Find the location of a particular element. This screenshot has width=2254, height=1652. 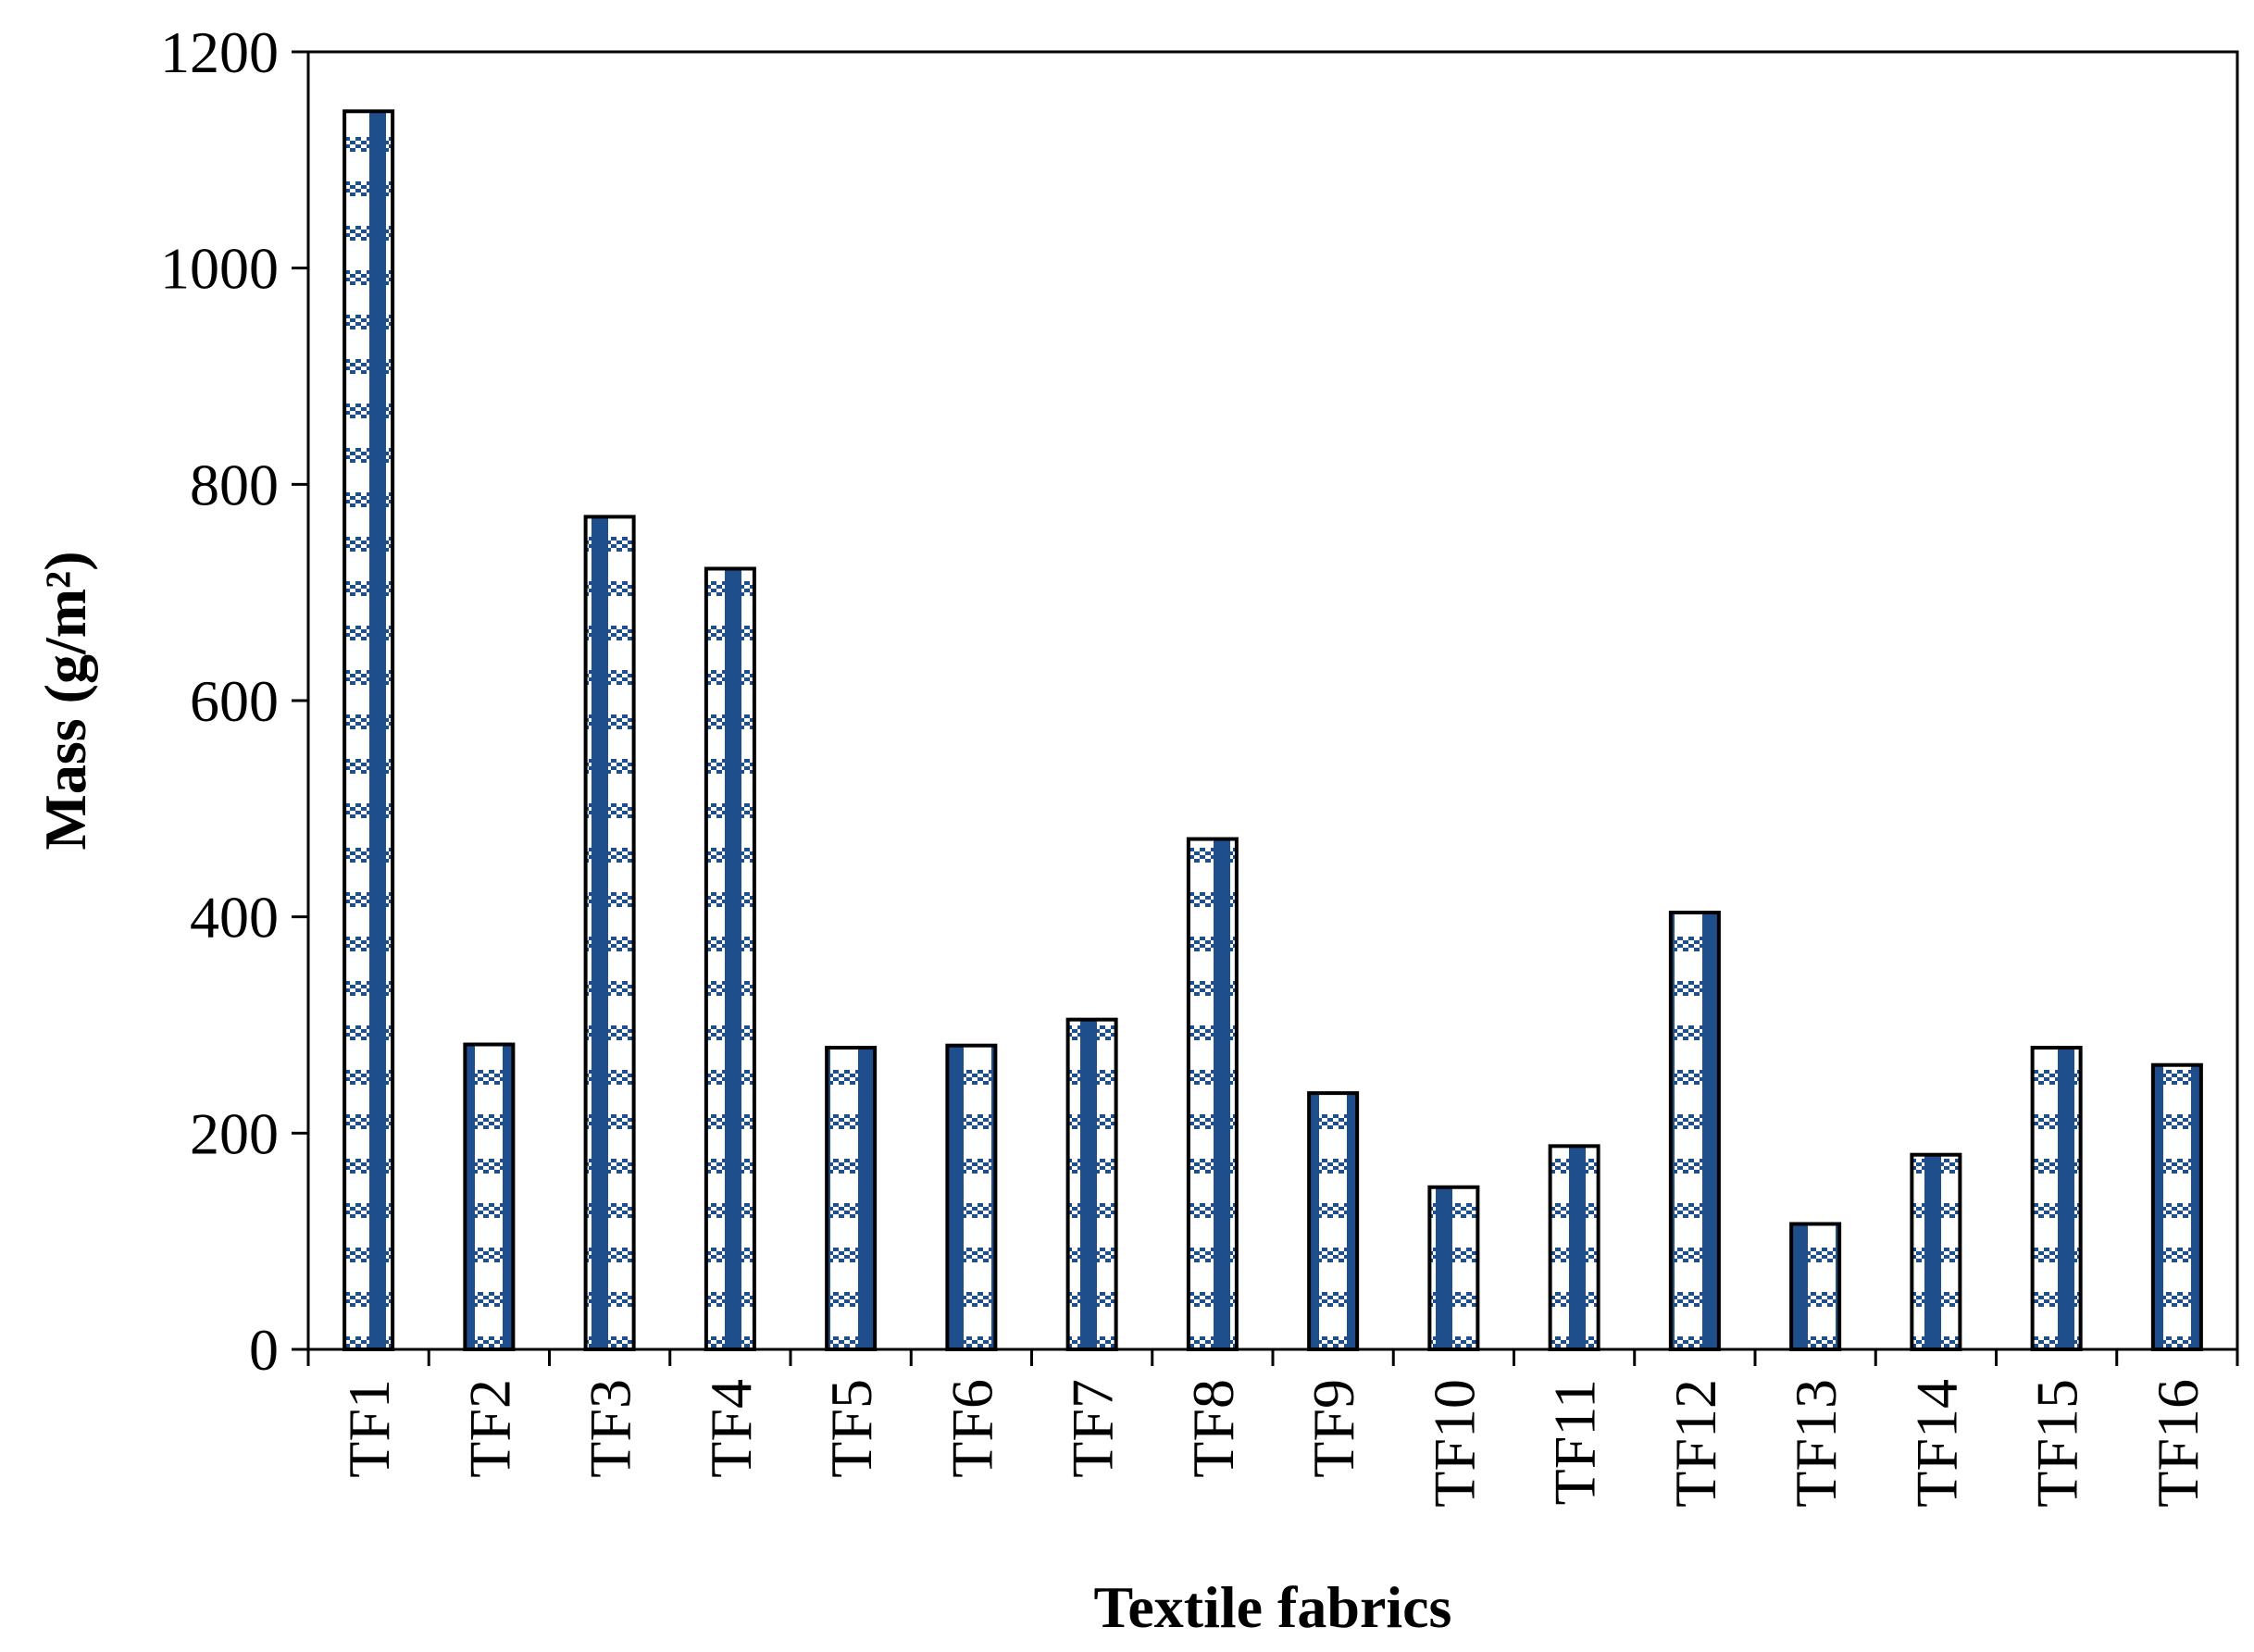

bar-tf11 is located at coordinates (1574, 1248).